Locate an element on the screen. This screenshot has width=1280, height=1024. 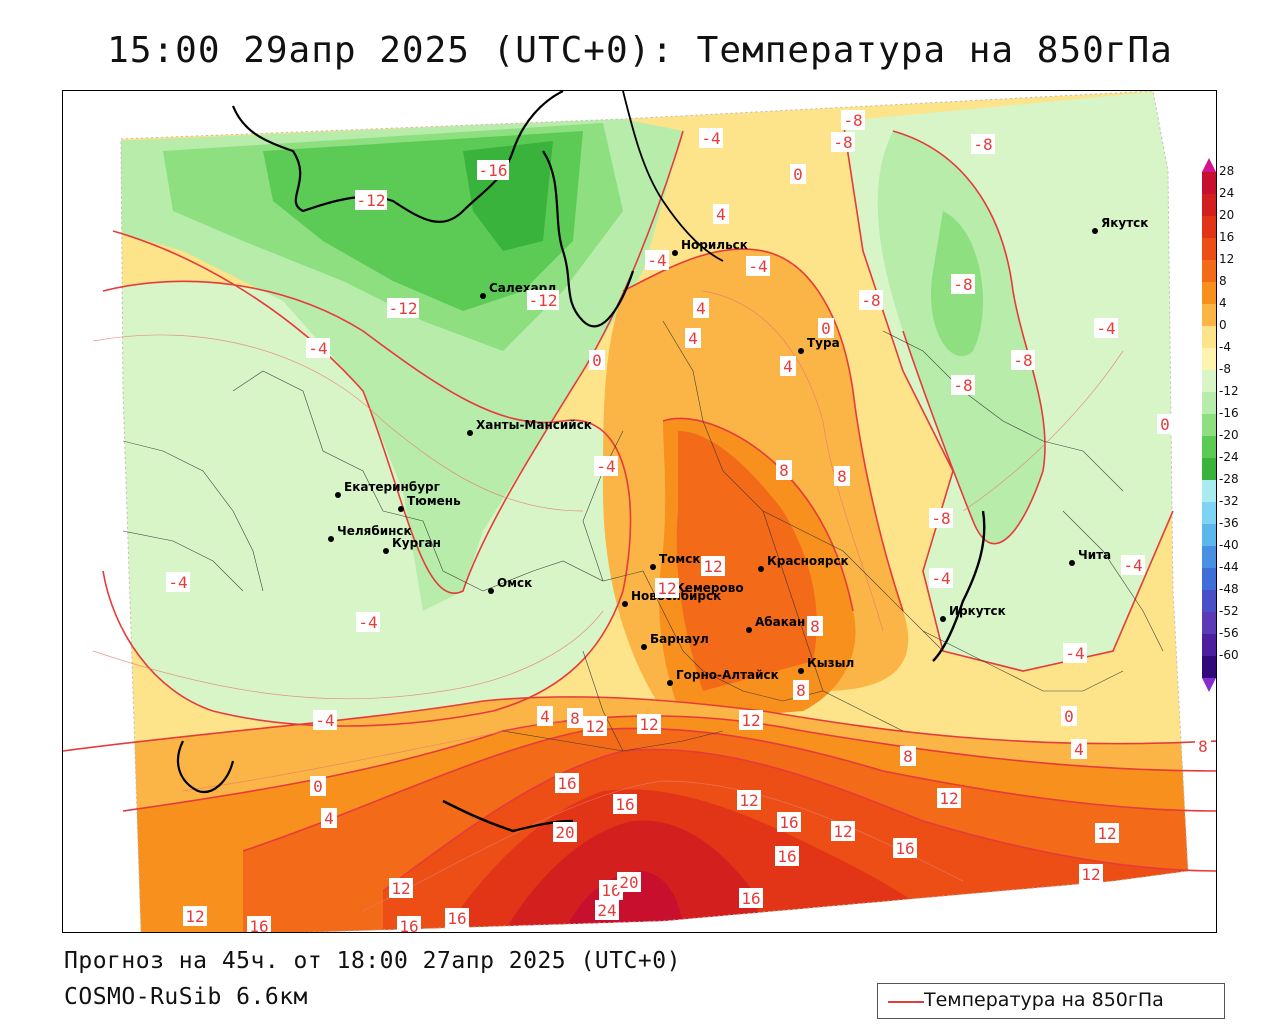
colorbar-tick-label: 12 is located at coordinates (1227, 259).